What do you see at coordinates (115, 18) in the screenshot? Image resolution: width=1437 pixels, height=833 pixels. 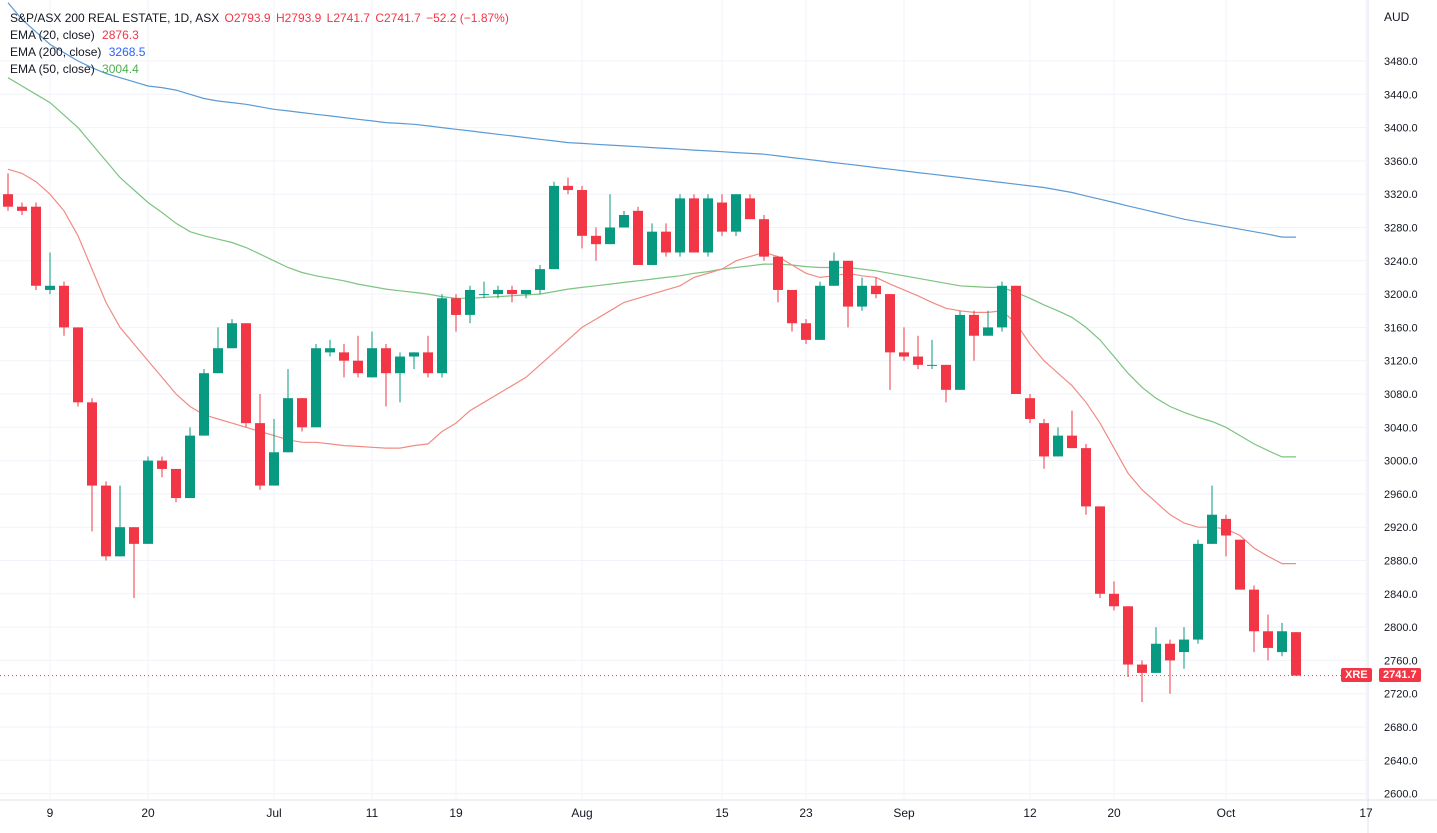 I see `symbol-title: S&P/ASX 200 REAL ESTATE, 1D, ASX` at bounding box center [115, 18].